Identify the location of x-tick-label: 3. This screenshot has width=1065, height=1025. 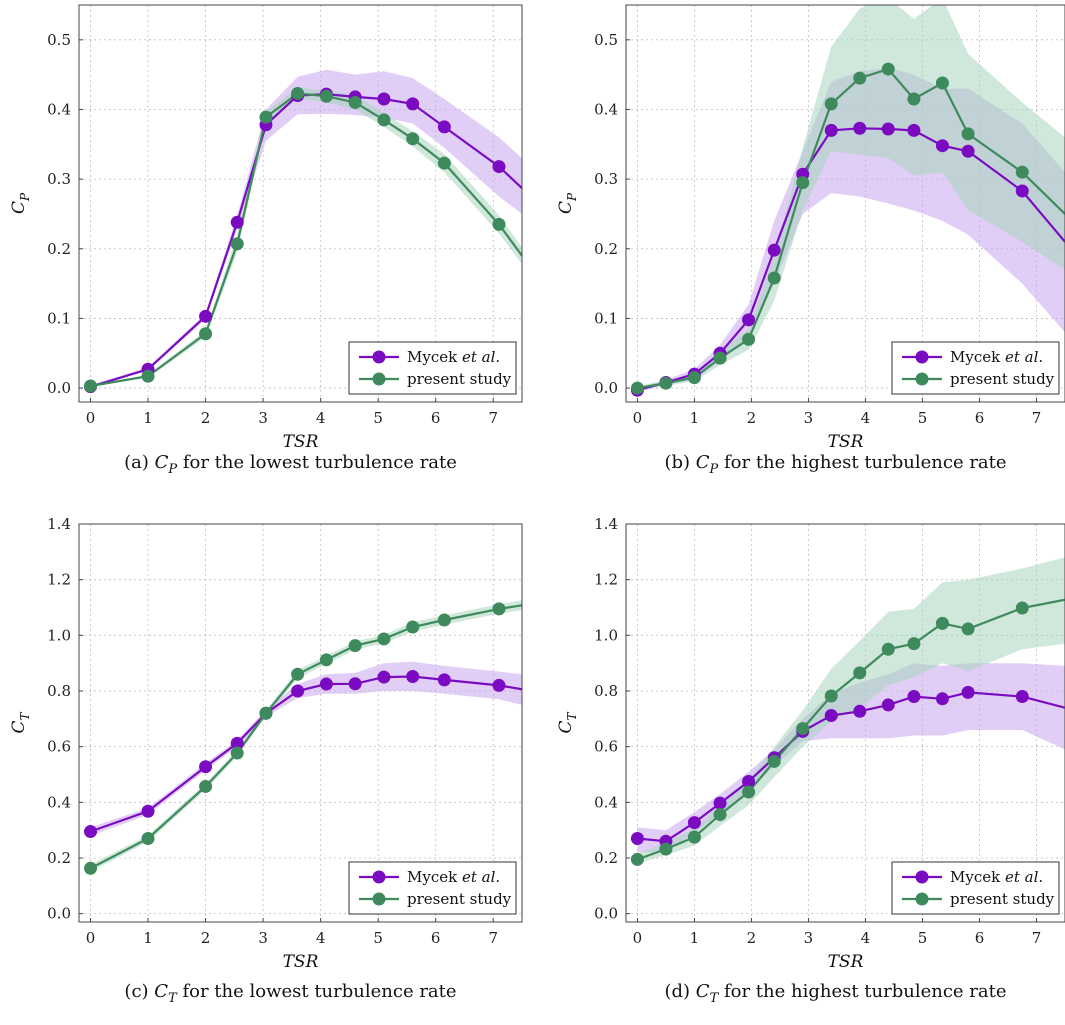
(809, 418).